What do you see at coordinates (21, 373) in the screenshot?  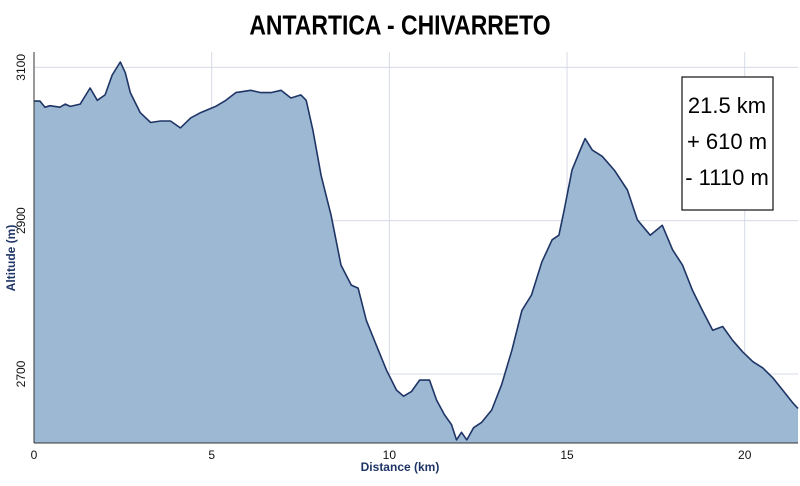 I see `y-tick-label: 2700` at bounding box center [21, 373].